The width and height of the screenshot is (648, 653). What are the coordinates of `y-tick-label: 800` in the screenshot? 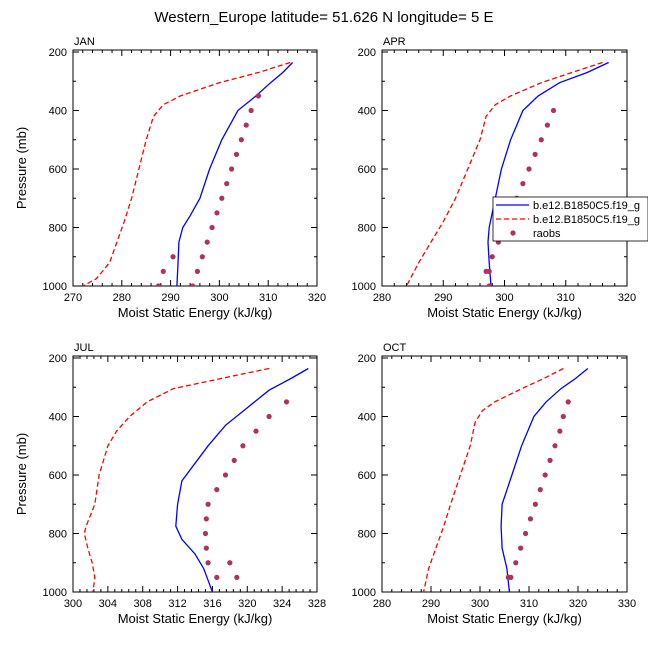 It's located at (367, 535).